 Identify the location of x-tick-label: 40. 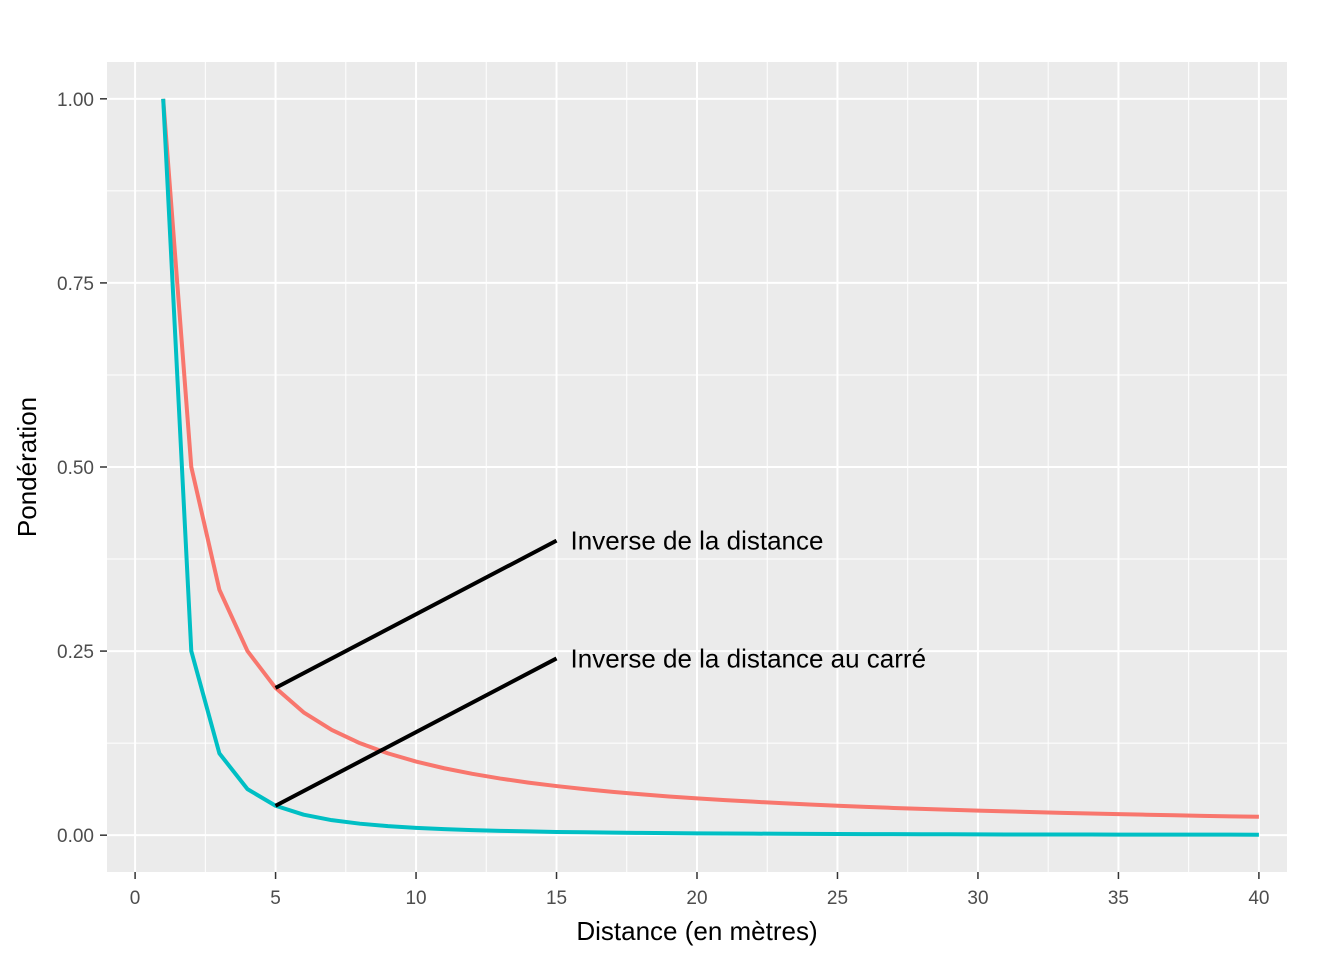
(1258, 898).